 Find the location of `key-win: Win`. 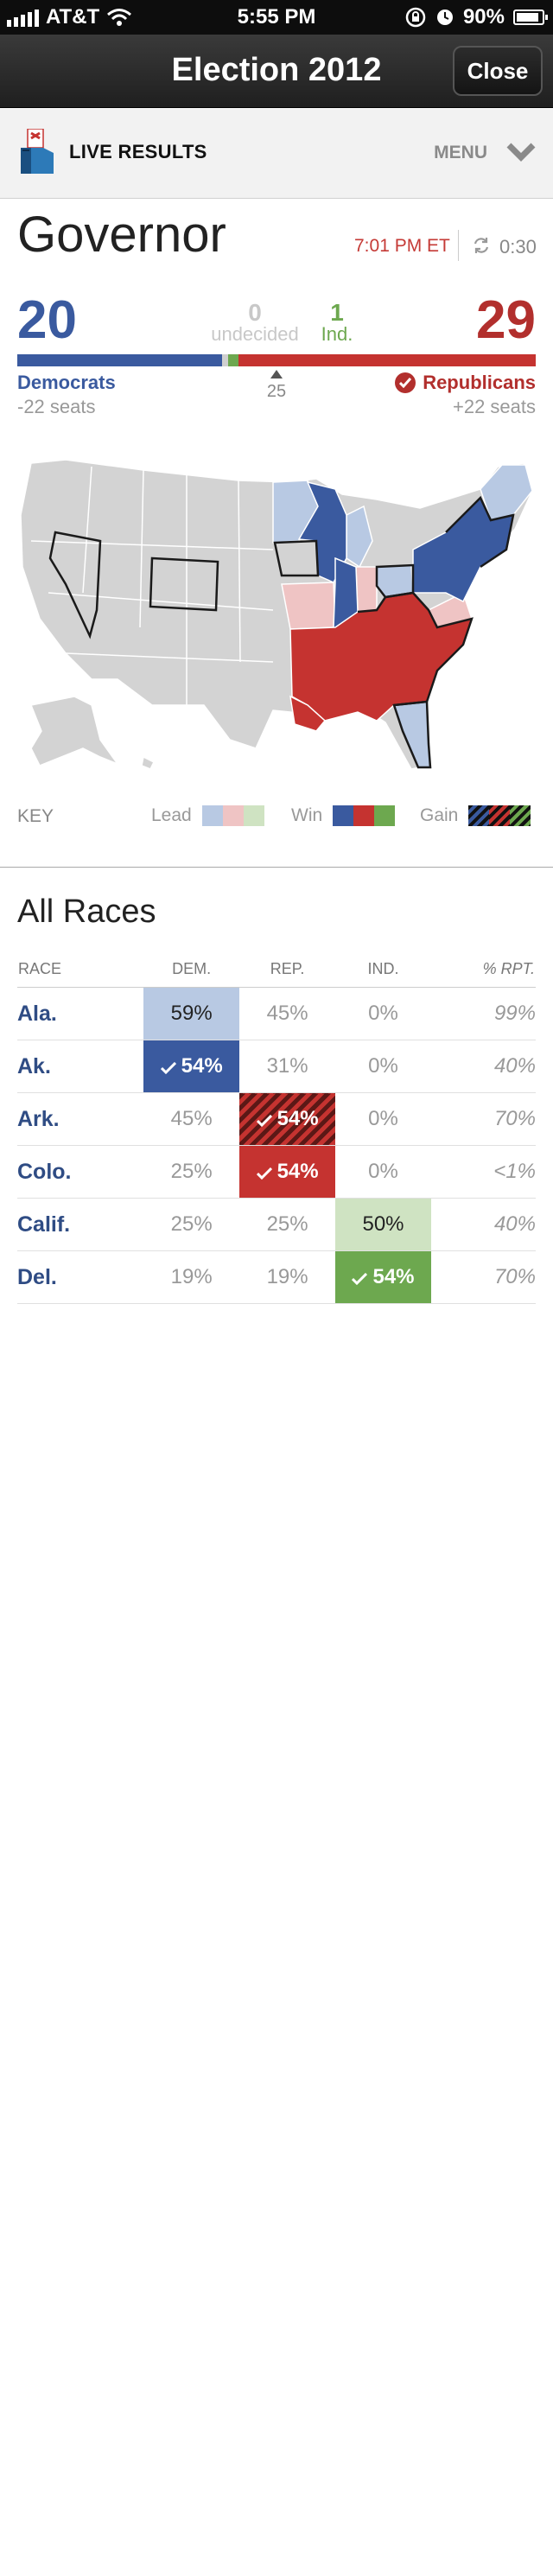

key-win: Win is located at coordinates (343, 816).